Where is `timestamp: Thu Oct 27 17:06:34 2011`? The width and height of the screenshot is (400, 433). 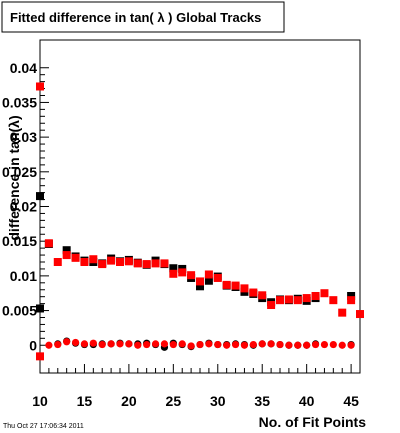 timestamp: Thu Oct 27 17:06:34 2011 is located at coordinates (43, 426).